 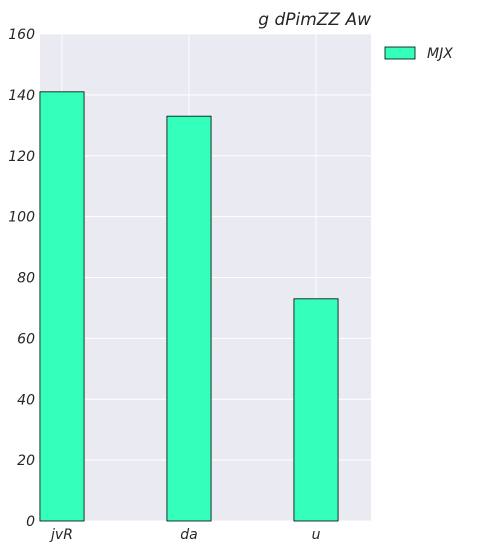 I want to click on bar-da, so click(x=189, y=318).